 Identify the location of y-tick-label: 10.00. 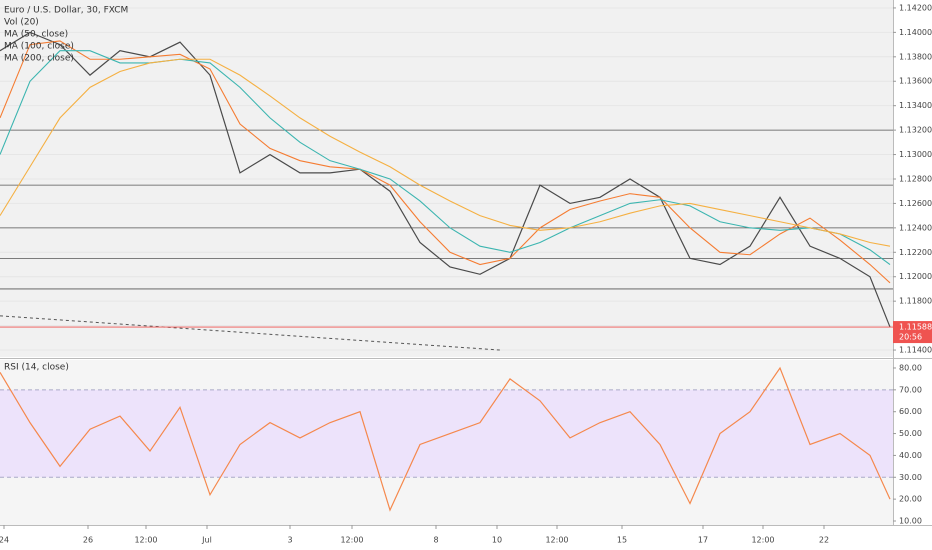
(910, 520).